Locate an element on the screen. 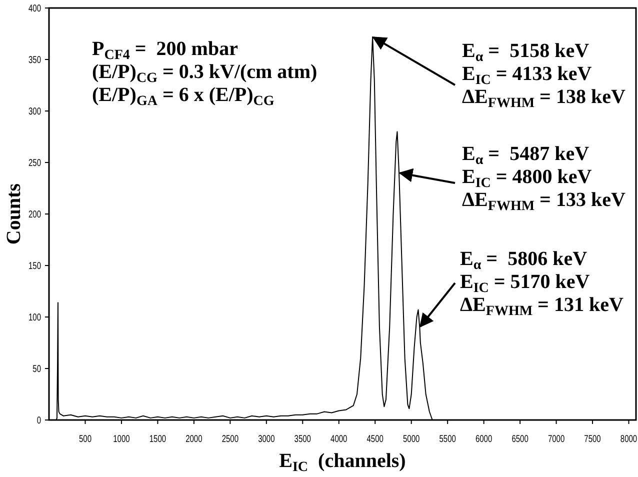  x-tick-label: 6000 is located at coordinates (483, 438).